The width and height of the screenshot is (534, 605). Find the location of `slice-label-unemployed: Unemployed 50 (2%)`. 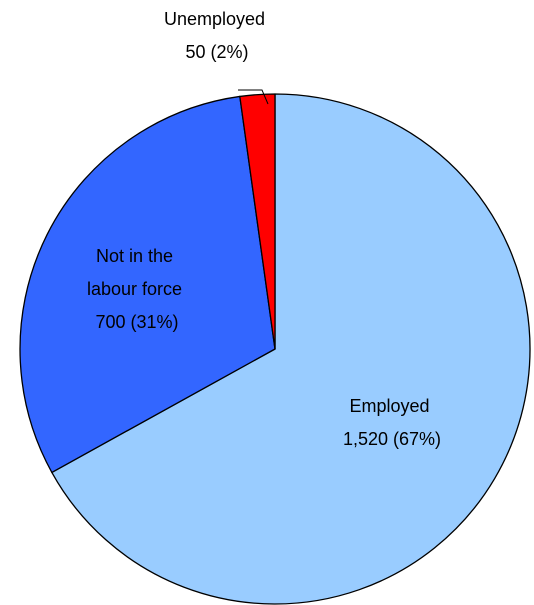

slice-label-unemployed: Unemployed 50 (2%) is located at coordinates (217, 35).